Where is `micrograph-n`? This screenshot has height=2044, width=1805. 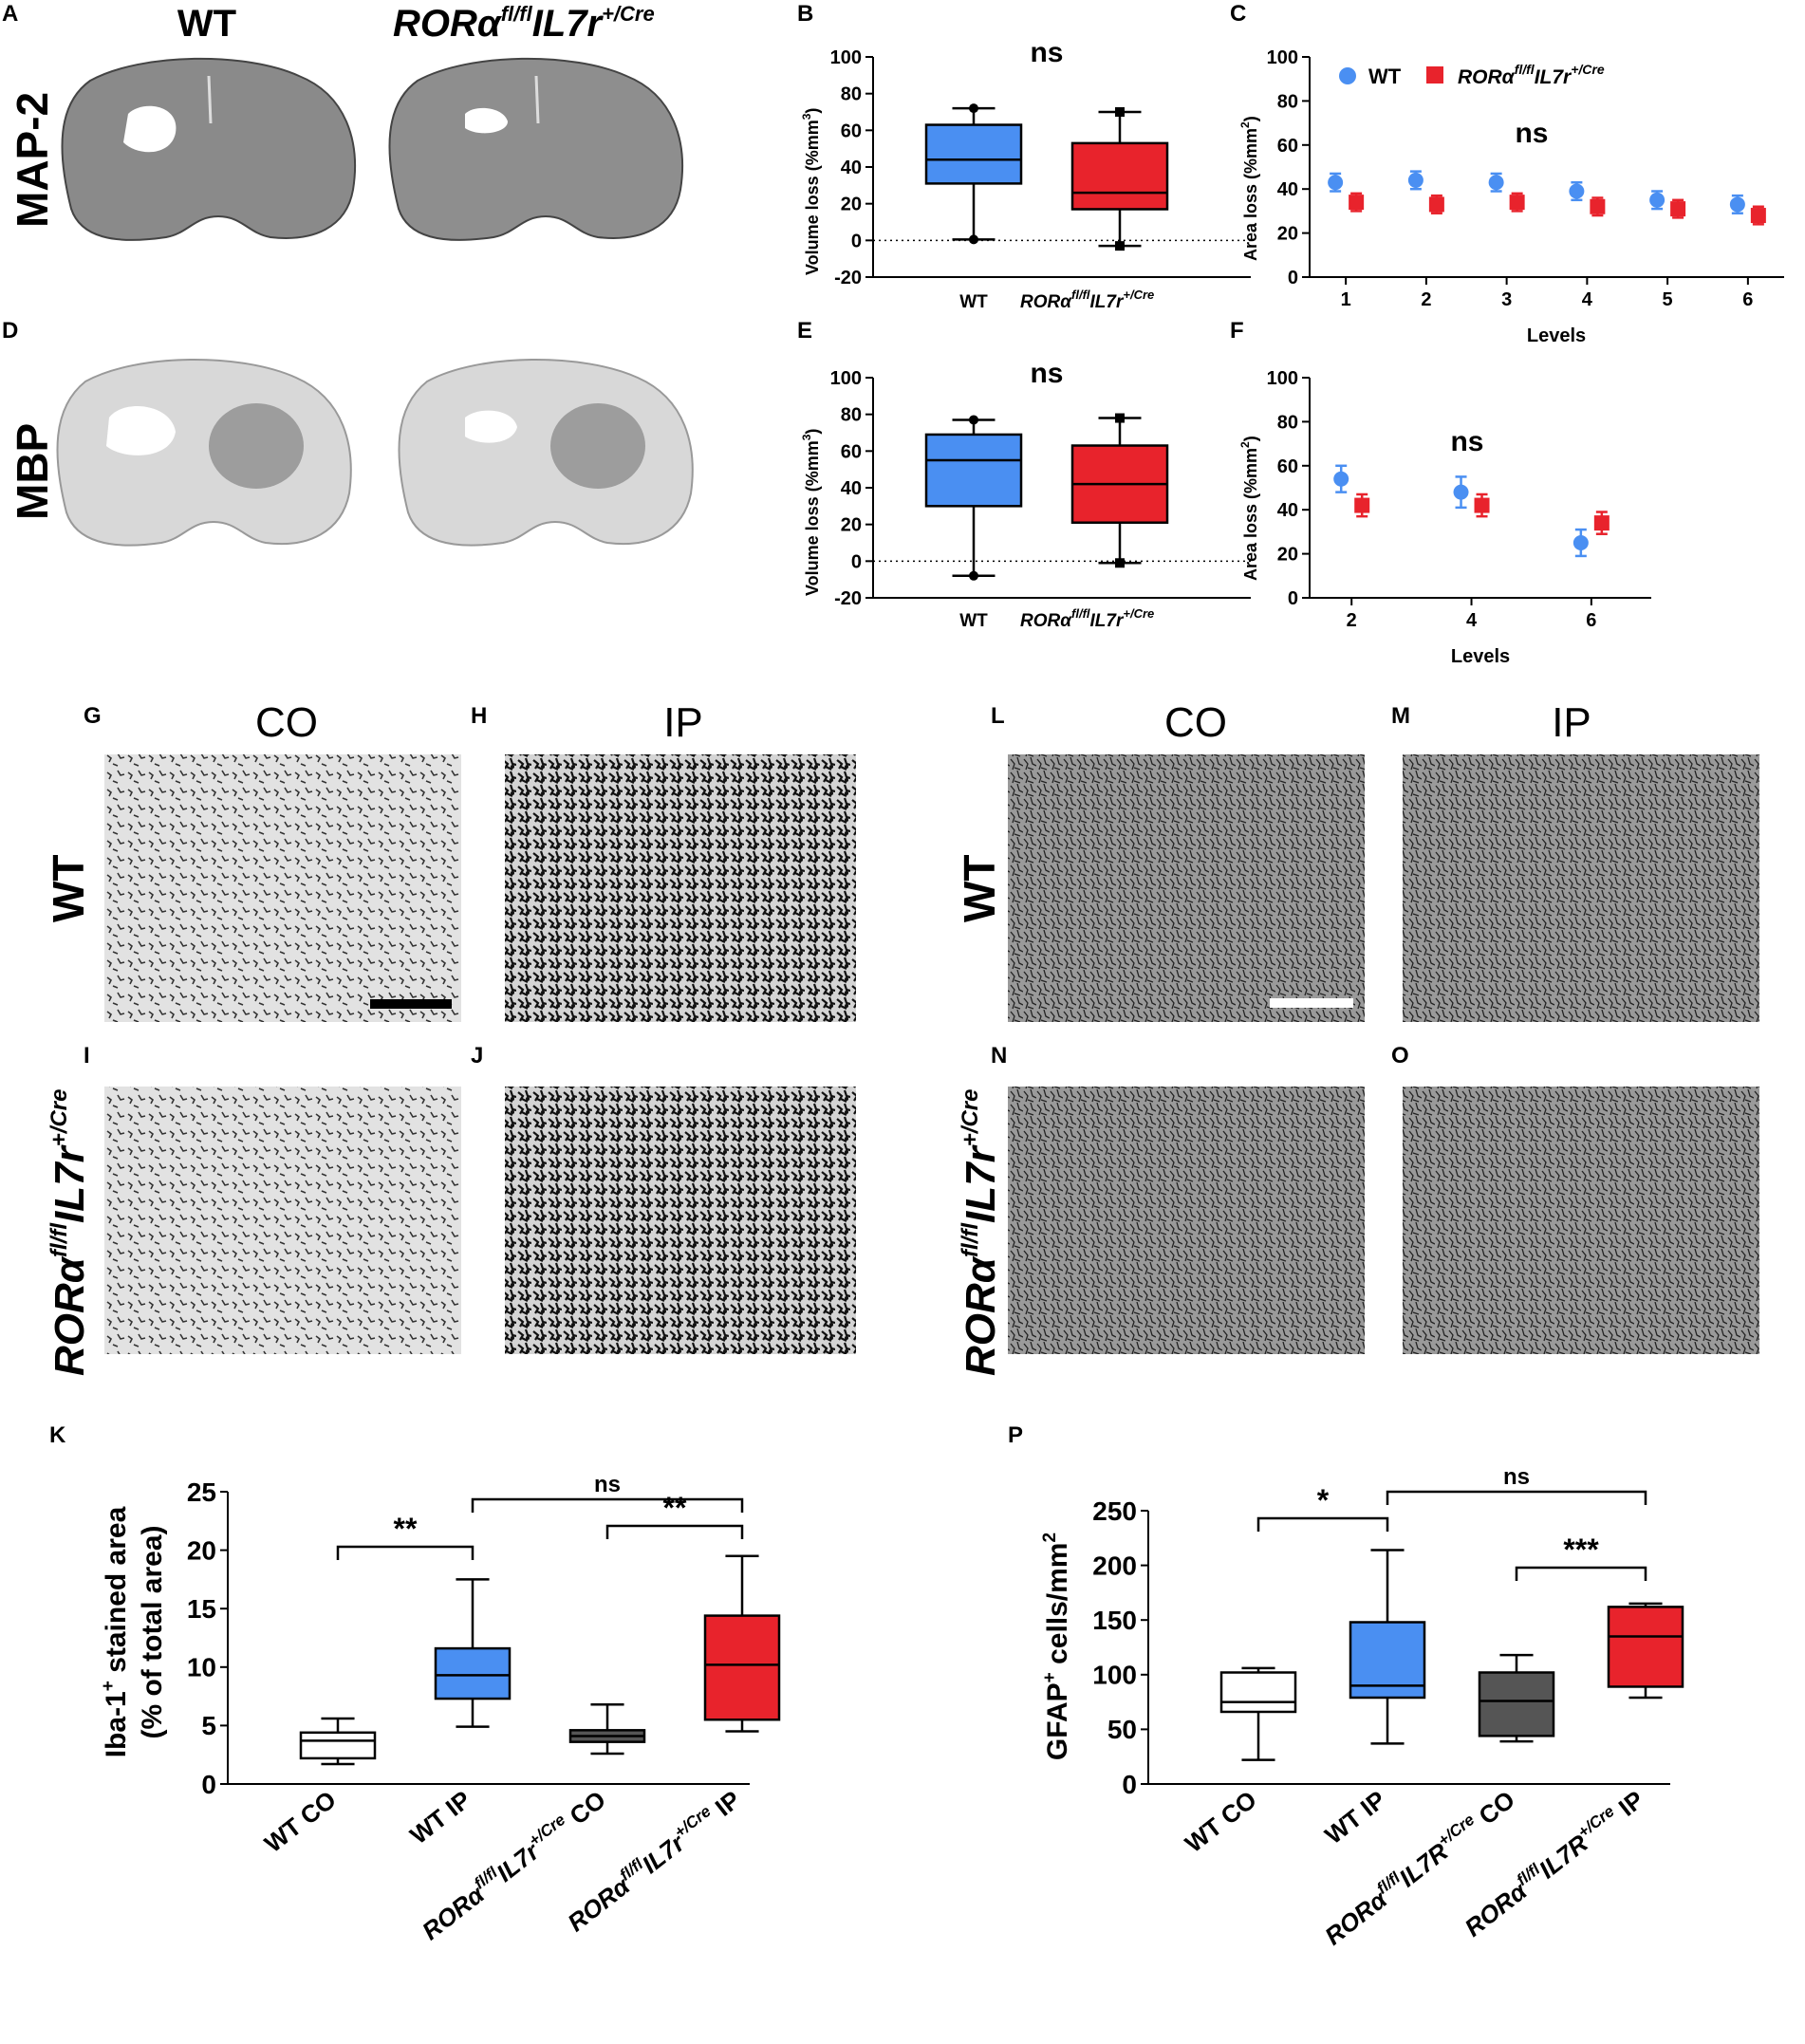
micrograph-n is located at coordinates (1187, 1220).